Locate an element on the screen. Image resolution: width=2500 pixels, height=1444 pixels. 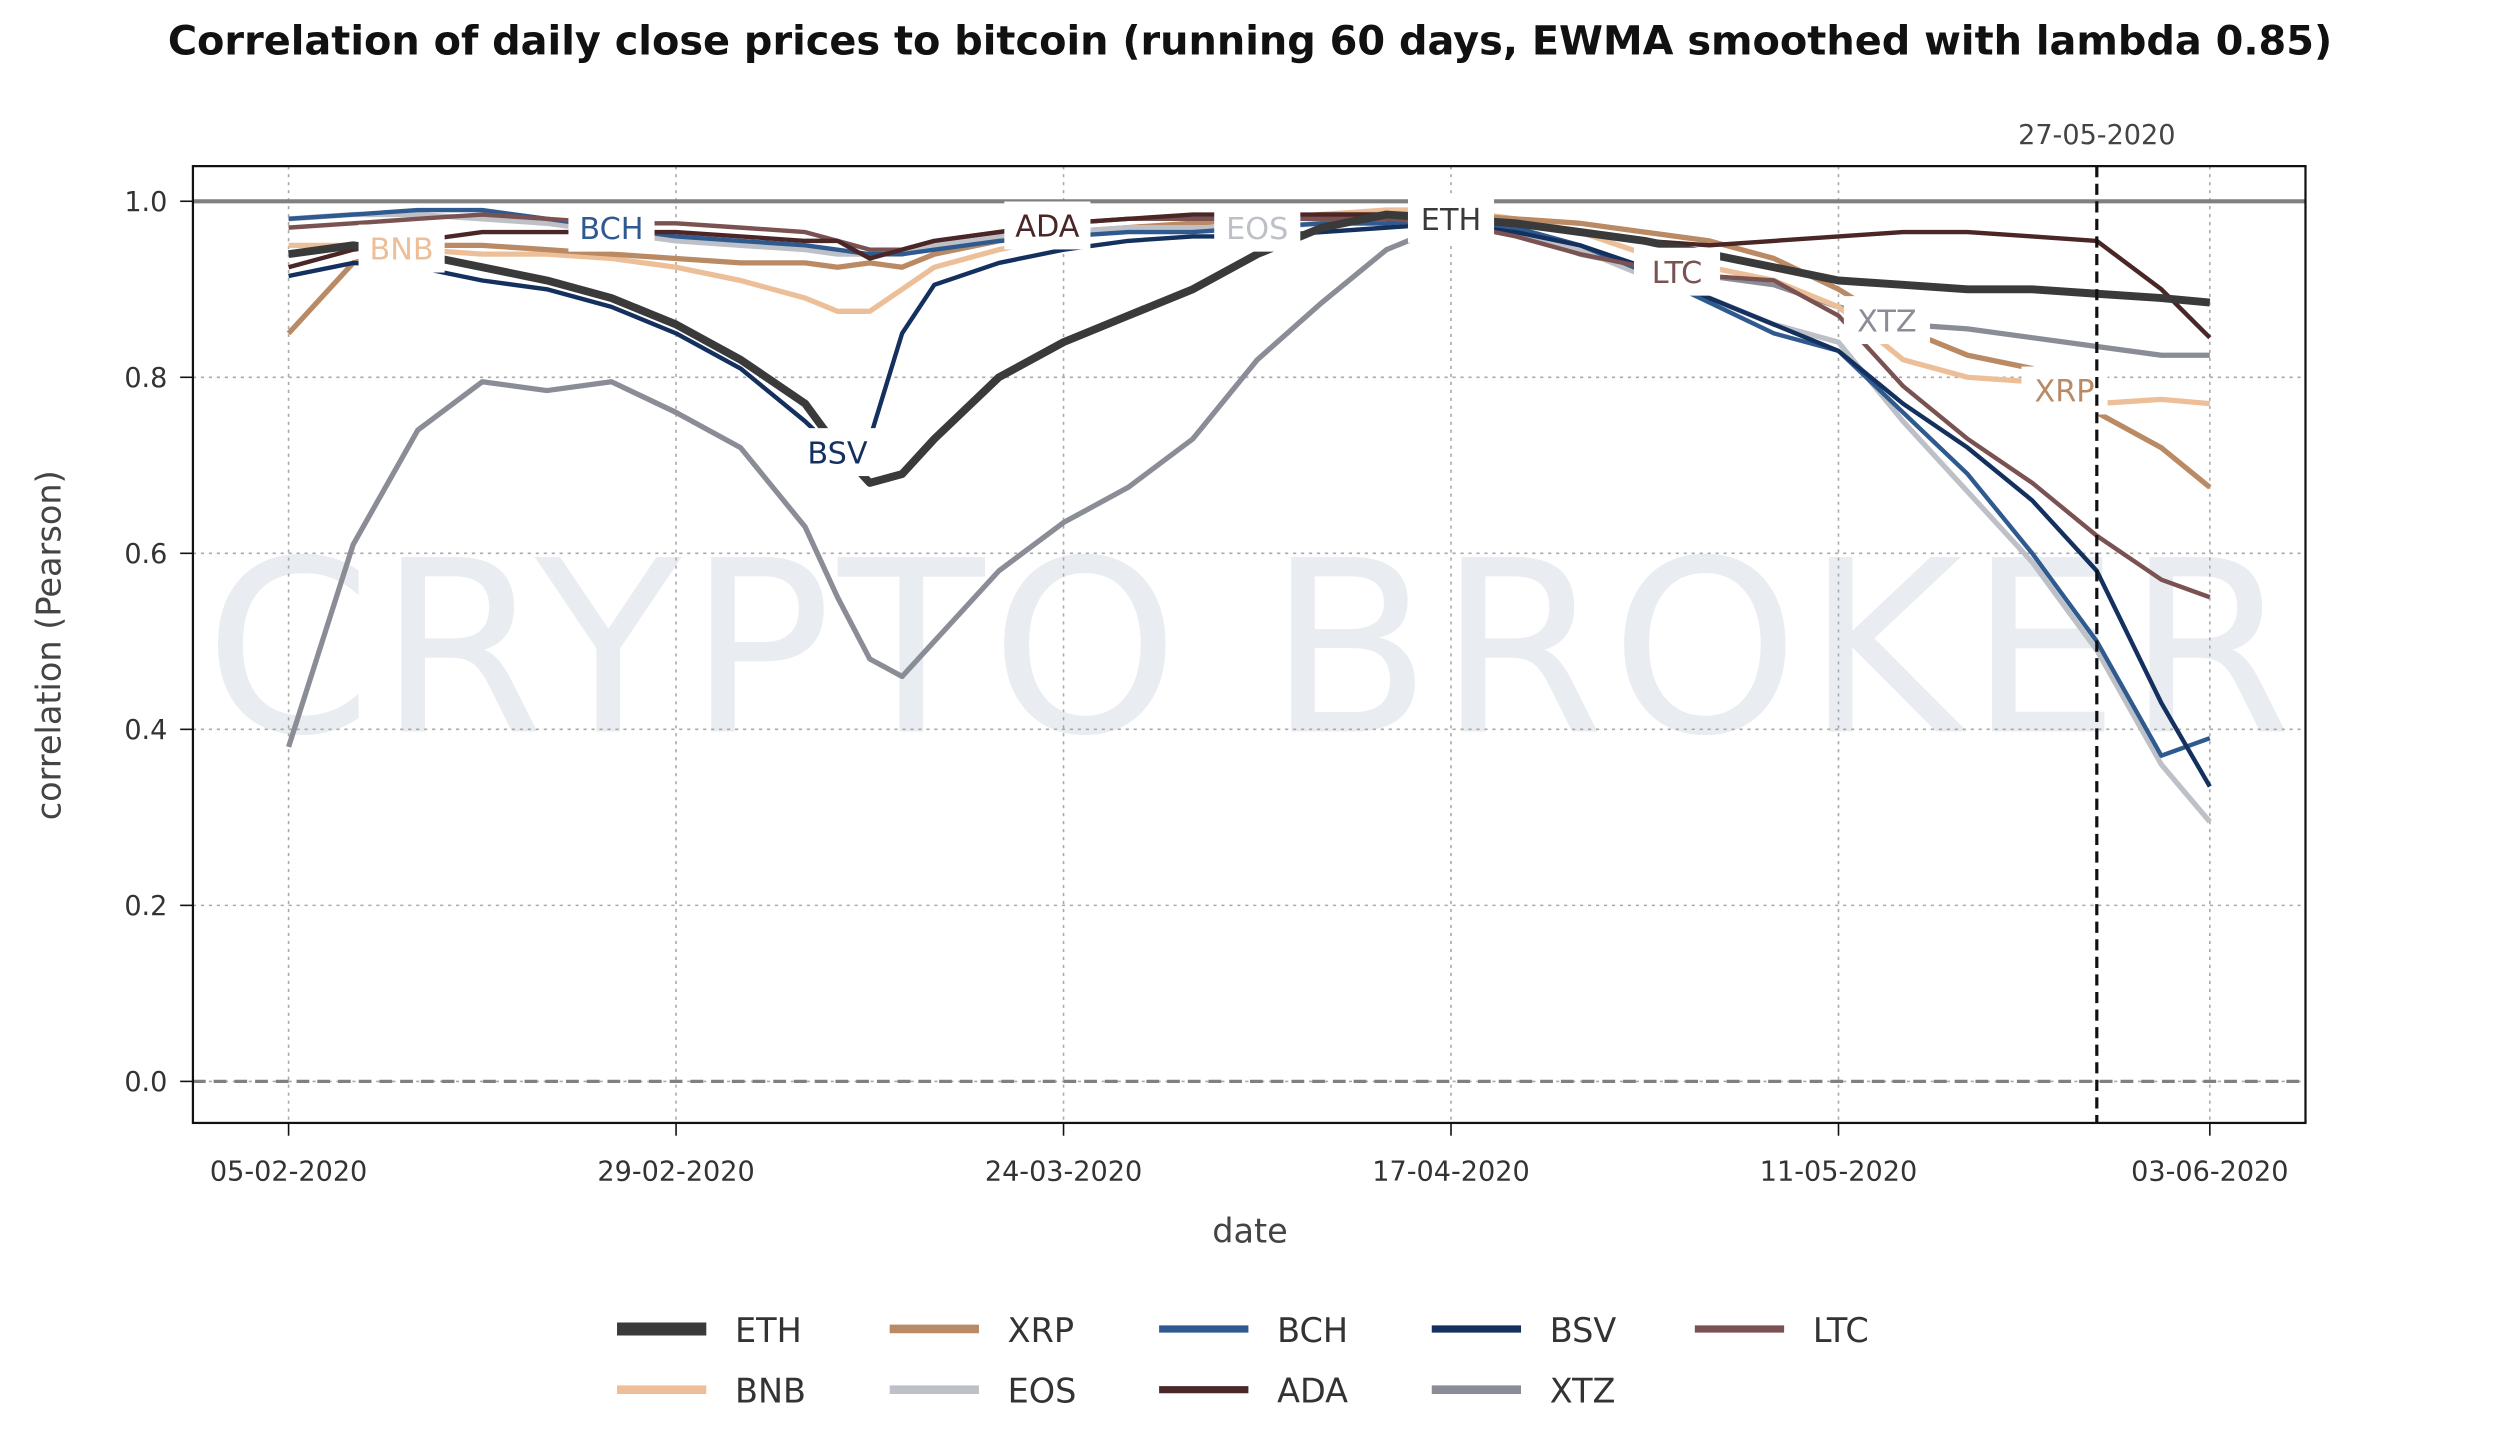
inline-label-bsv: BSV is located at coordinates (837, 452).